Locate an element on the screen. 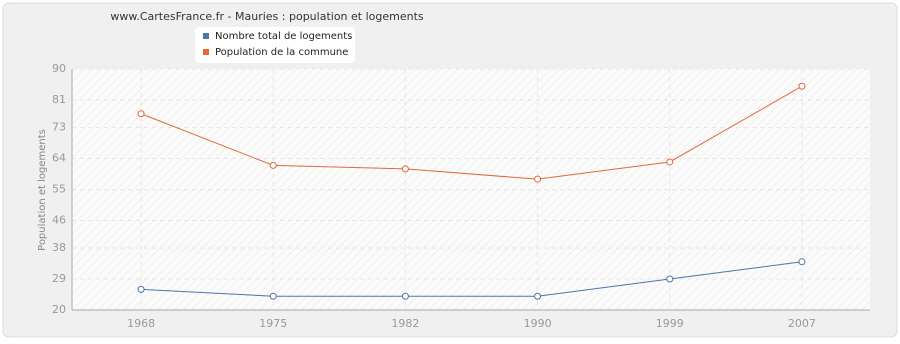 This screenshot has height=344, width=900. x-tick-label: 1968 is located at coordinates (141, 323).